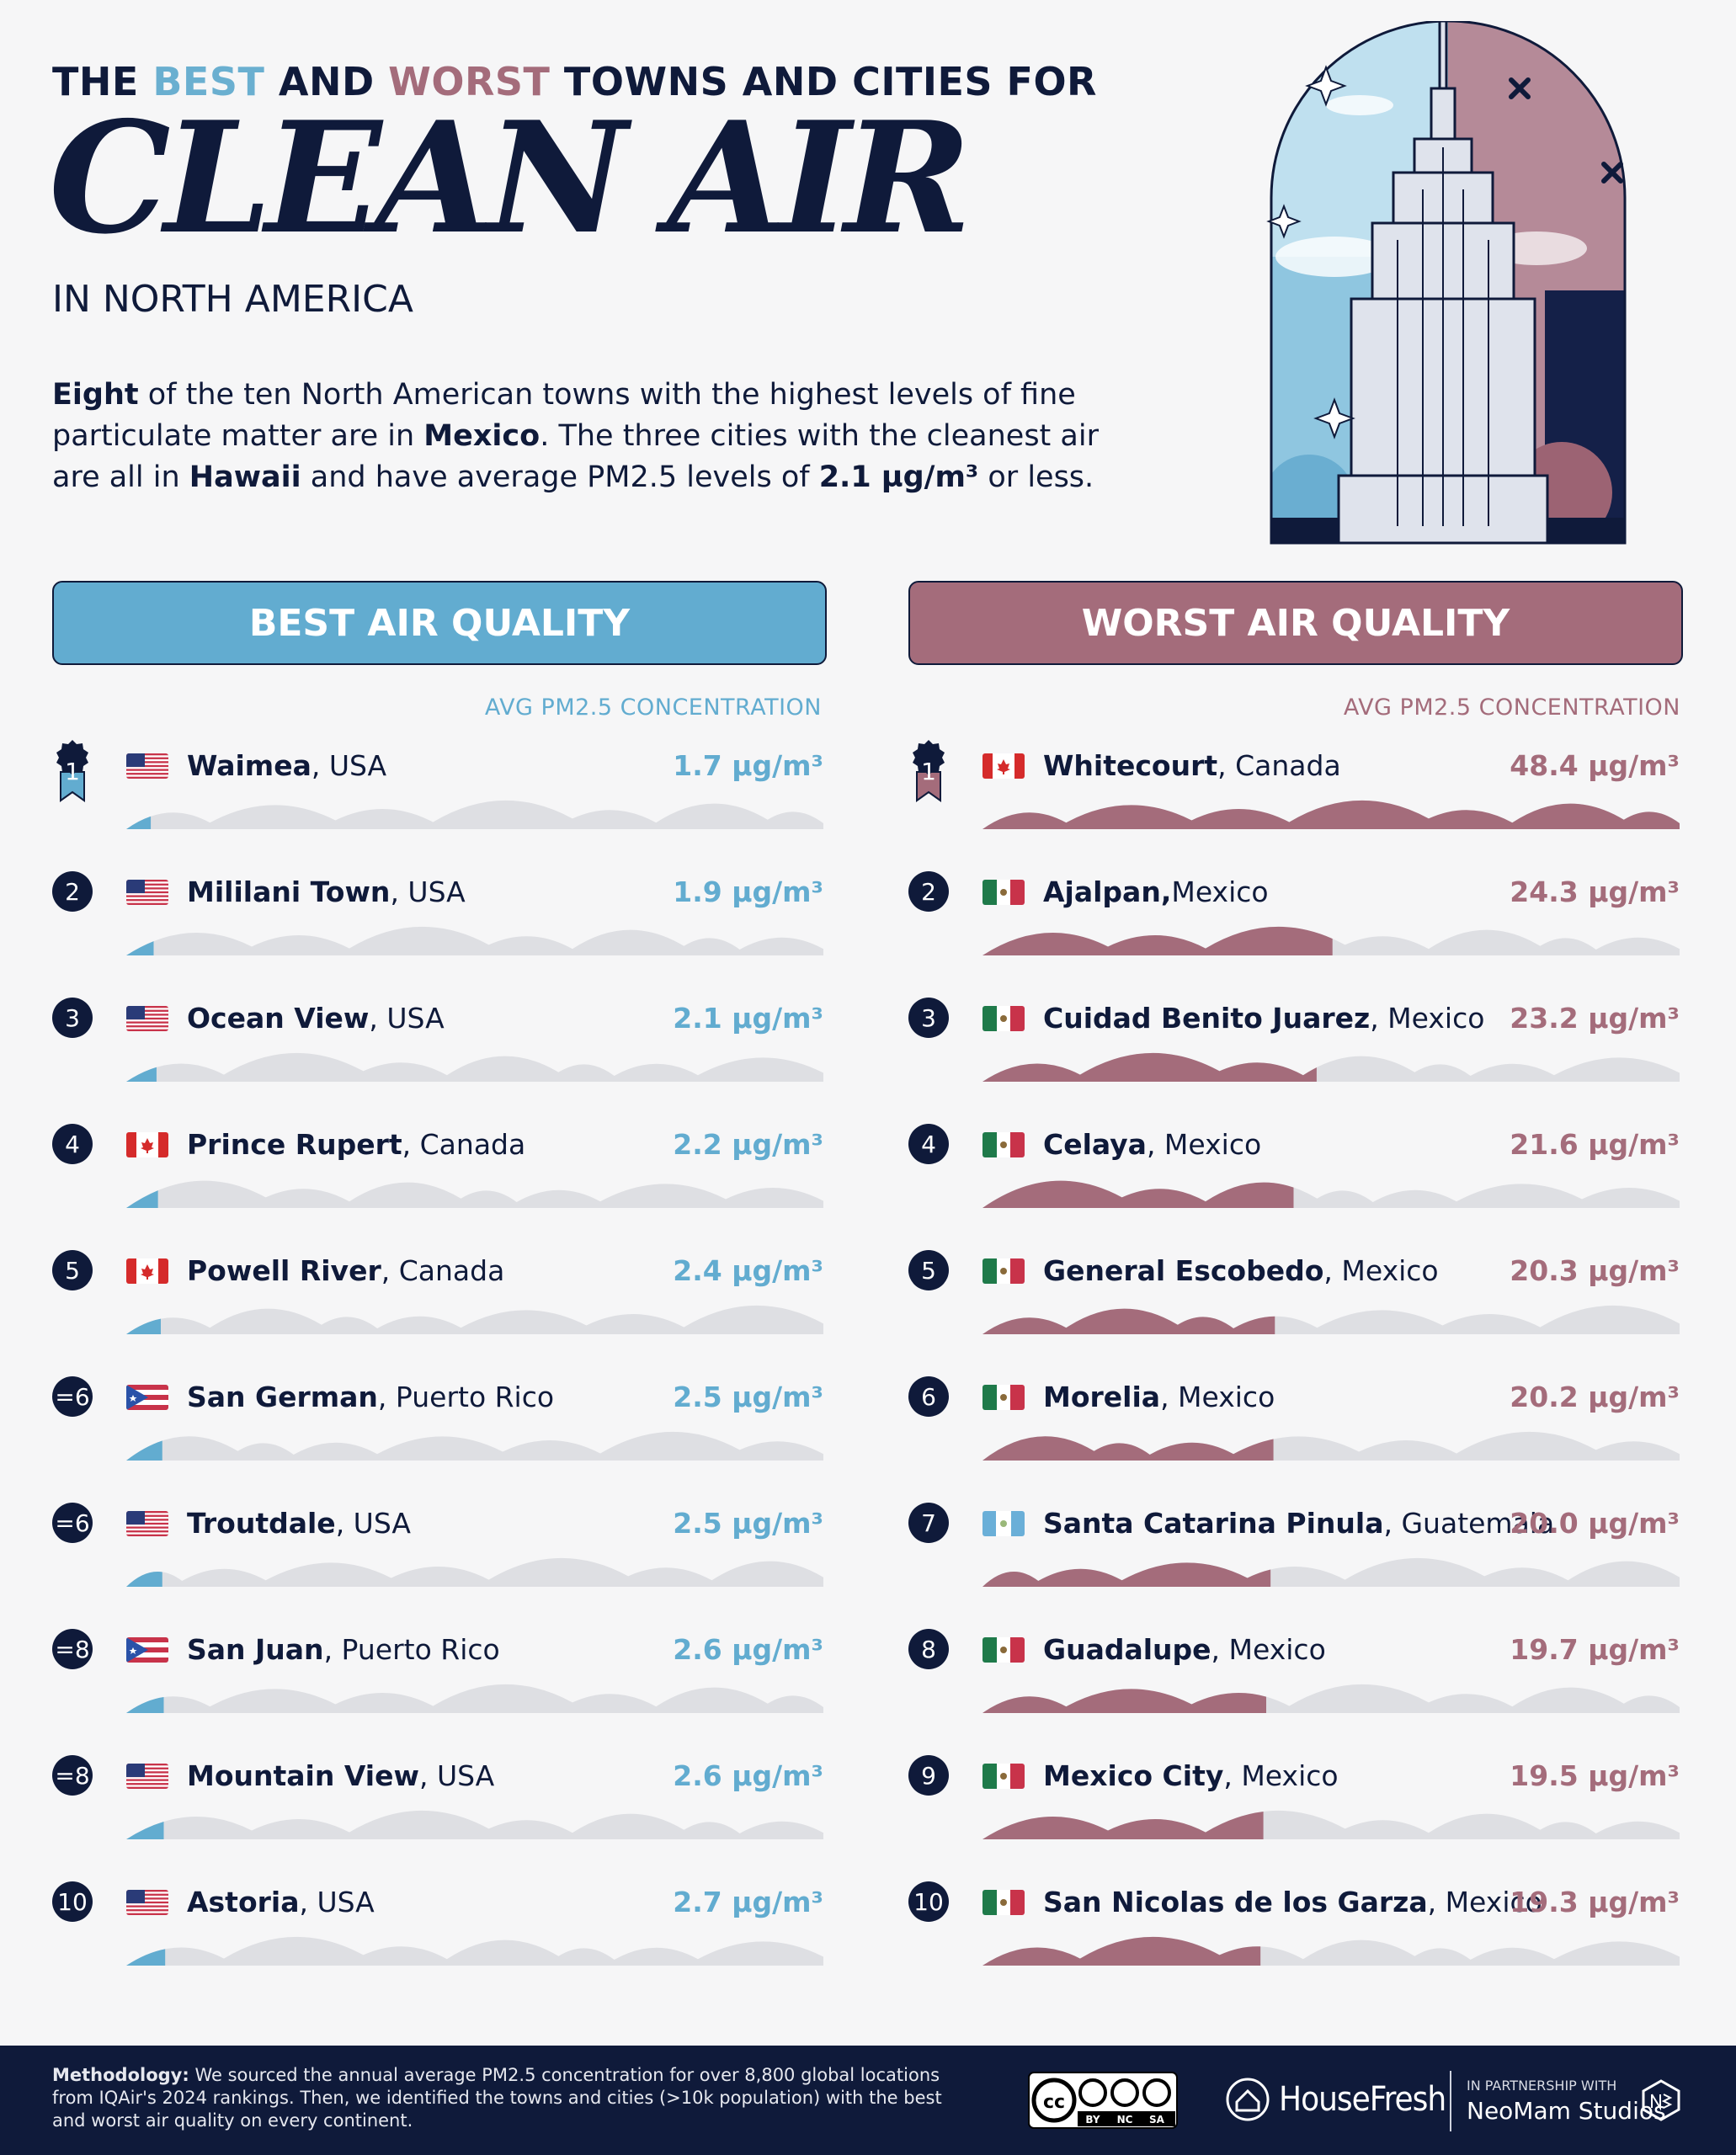  I want to click on empire-state-illustration, so click(1446, 283).